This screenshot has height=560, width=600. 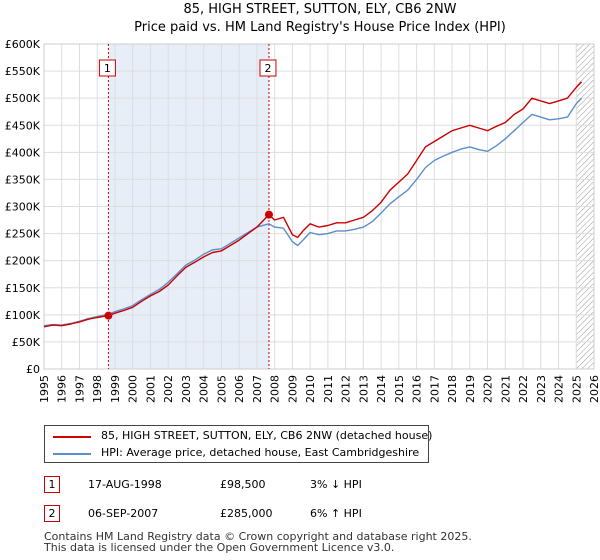 I want to click on x-tick-label: 2018, so click(x=452, y=389).